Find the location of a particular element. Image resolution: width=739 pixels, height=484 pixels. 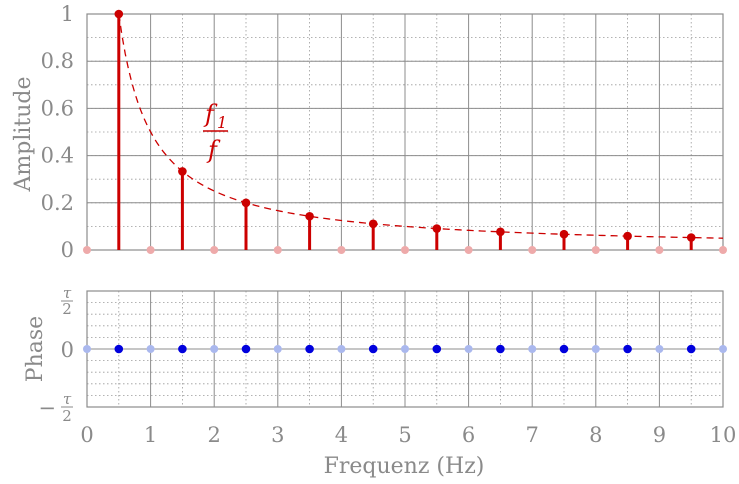

curve-label-numerator-subscript: 1 is located at coordinates (222, 122).